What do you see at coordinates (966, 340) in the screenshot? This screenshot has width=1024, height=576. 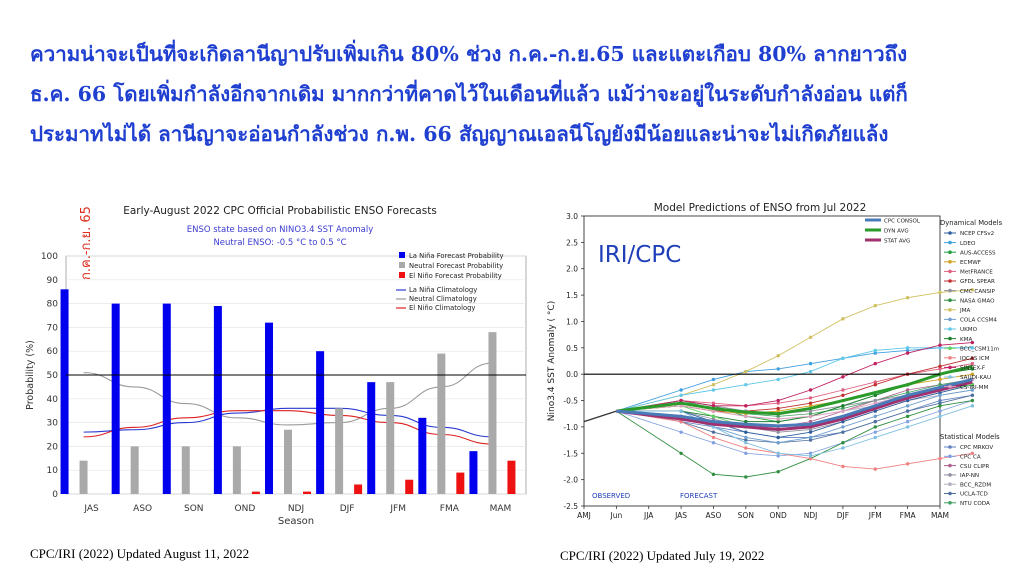 I see `legend-kma: KMA` at bounding box center [966, 340].